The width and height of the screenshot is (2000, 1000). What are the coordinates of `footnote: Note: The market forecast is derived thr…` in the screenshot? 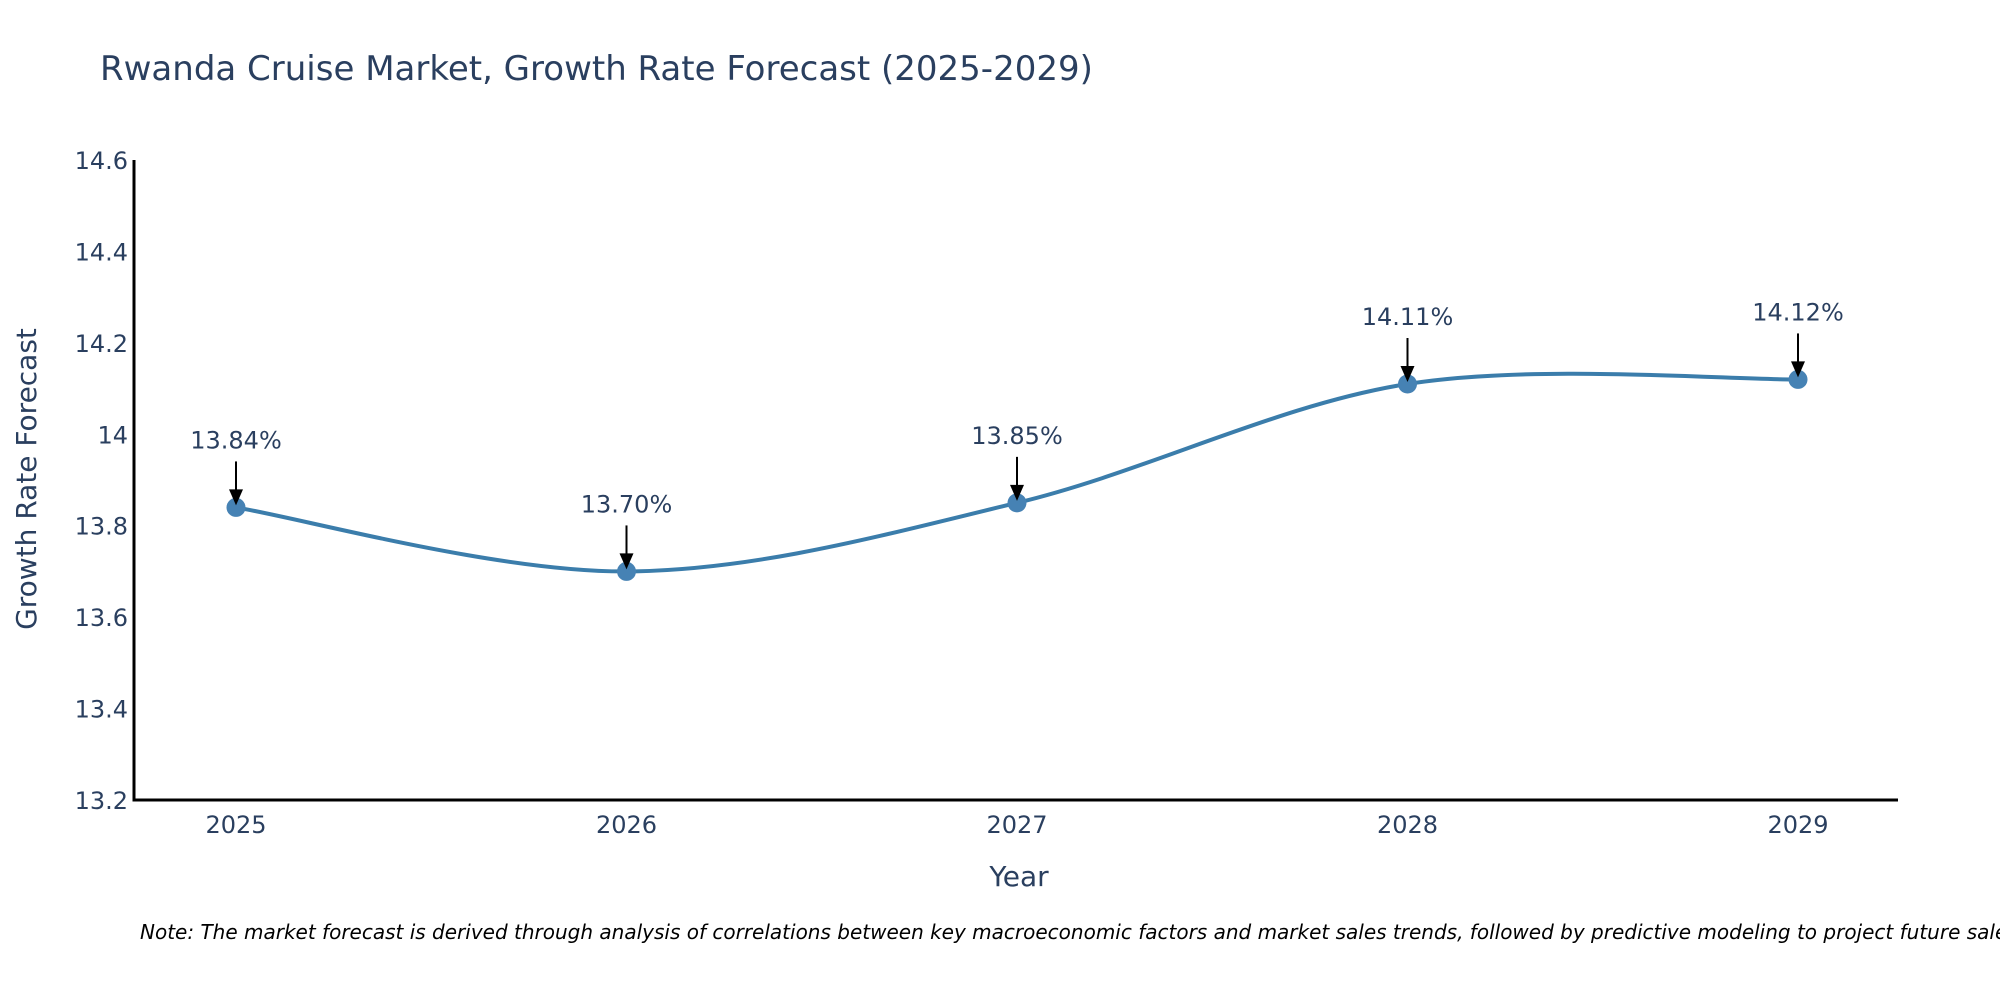 It's located at (1070, 932).